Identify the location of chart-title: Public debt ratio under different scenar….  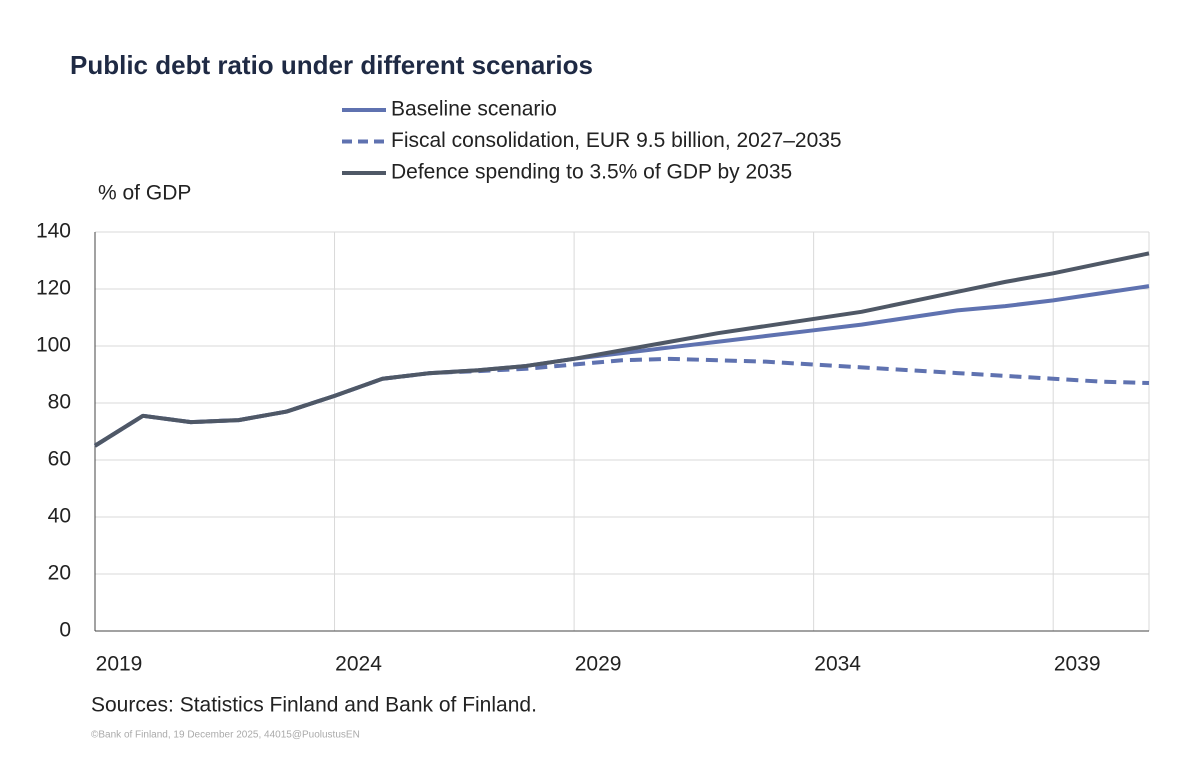
(331, 65).